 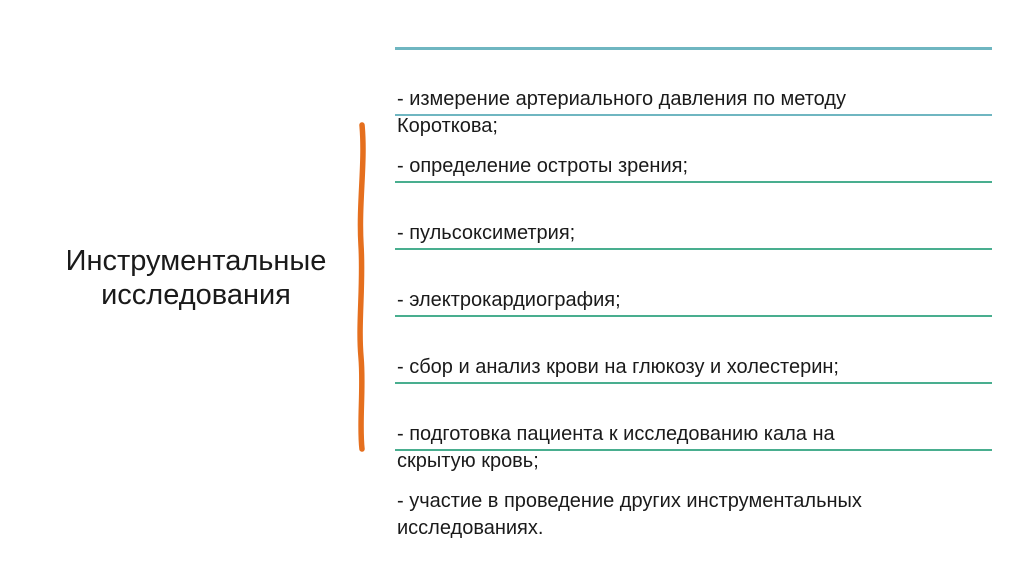 I want to click on slide-title: Инструментальные исследования, so click(x=196, y=278).